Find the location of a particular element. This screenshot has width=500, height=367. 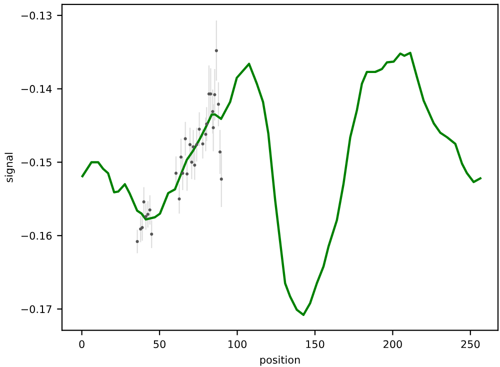

y-tick-label: −0.14 is located at coordinates (36, 89).